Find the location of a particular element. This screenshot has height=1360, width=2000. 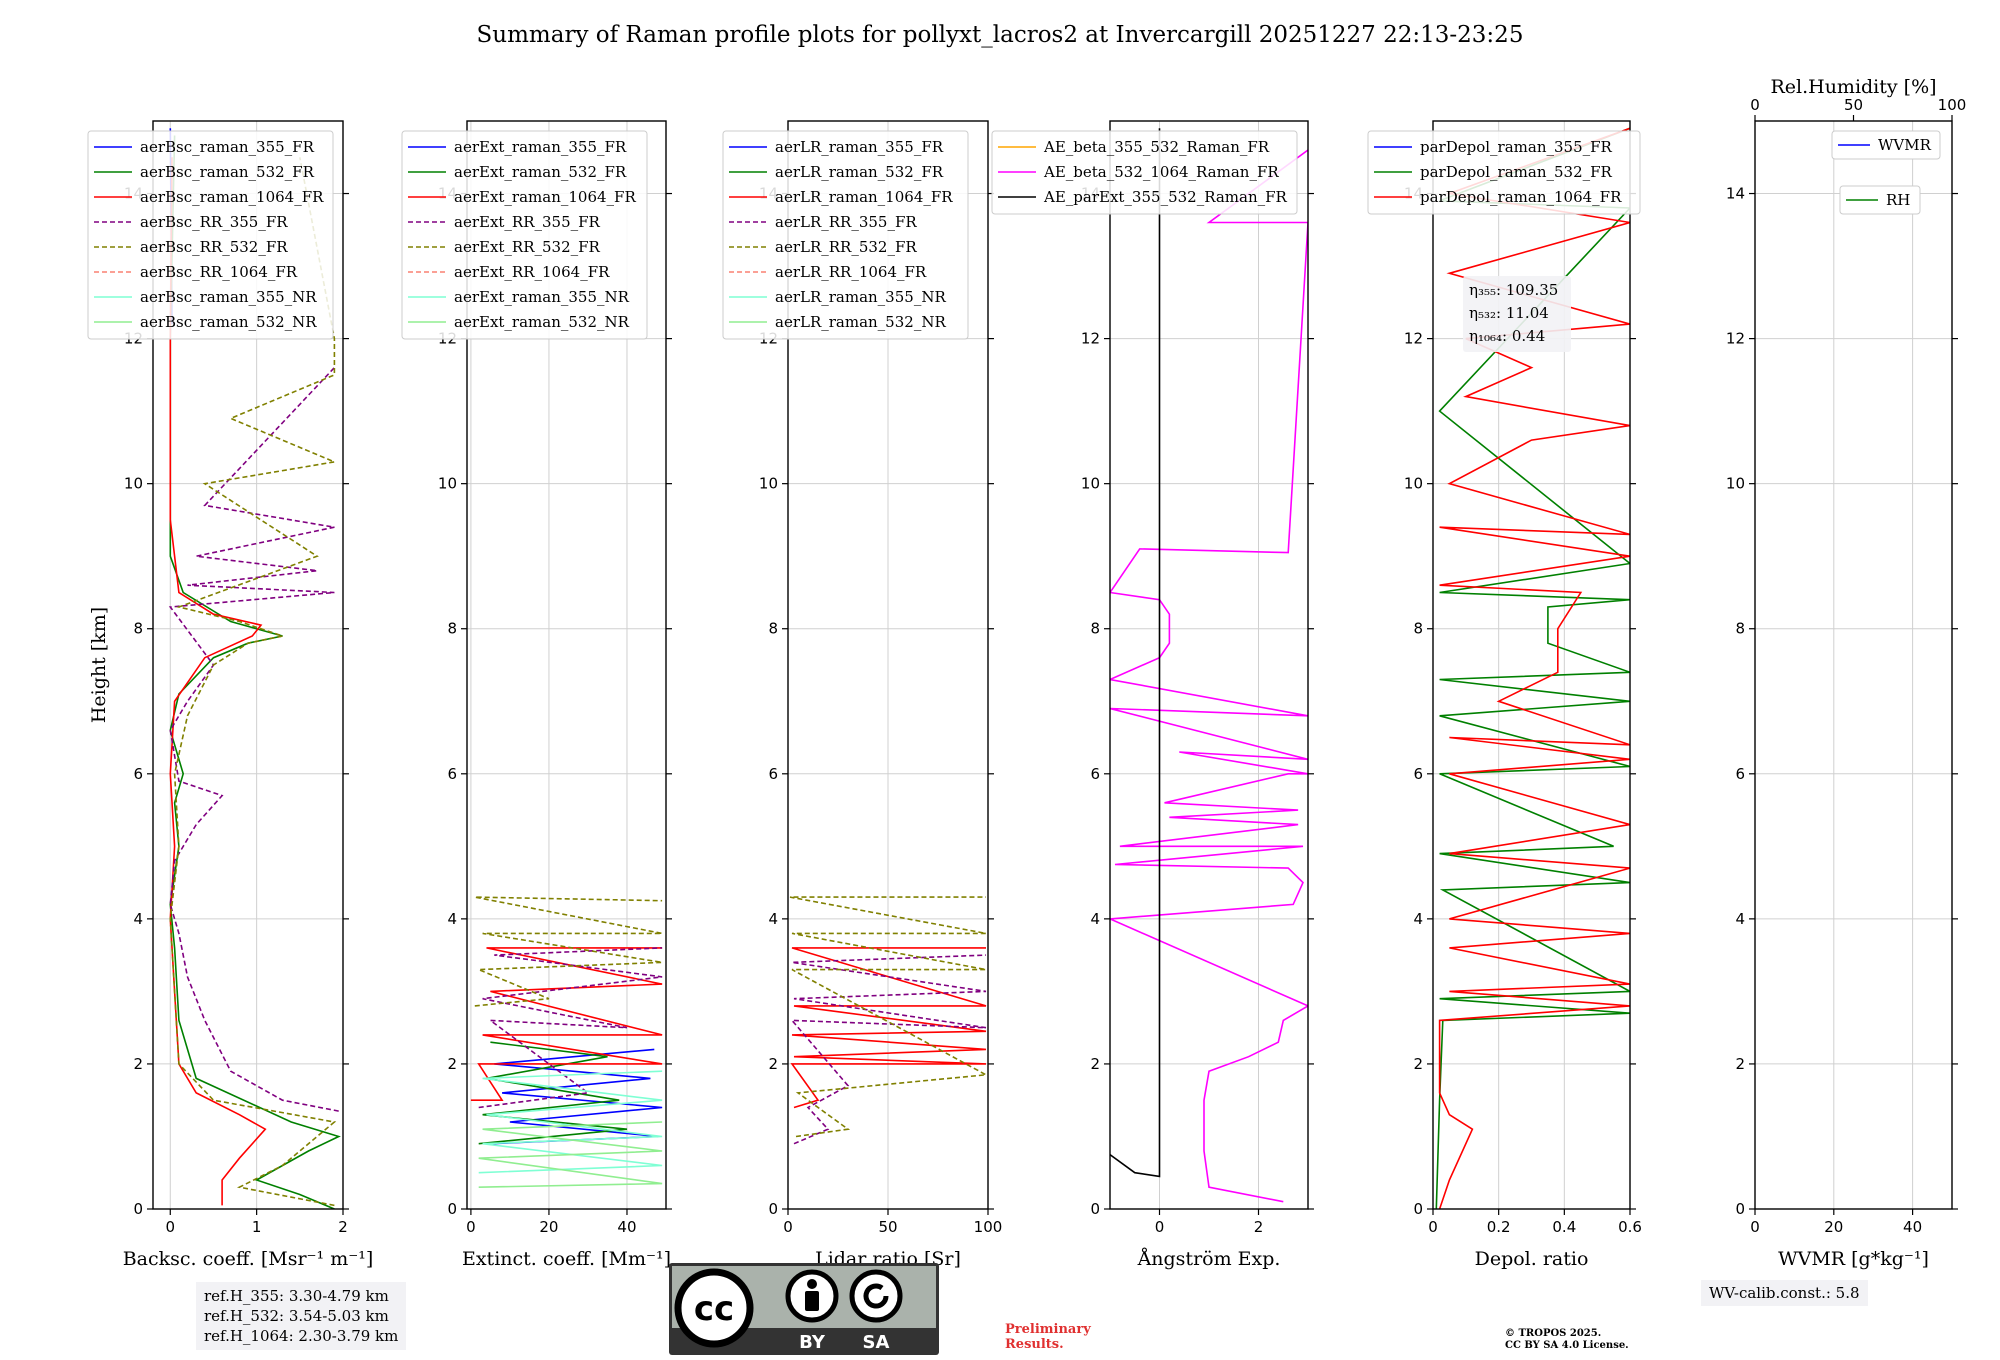

grid-lines is located at coordinates (1853, 665).